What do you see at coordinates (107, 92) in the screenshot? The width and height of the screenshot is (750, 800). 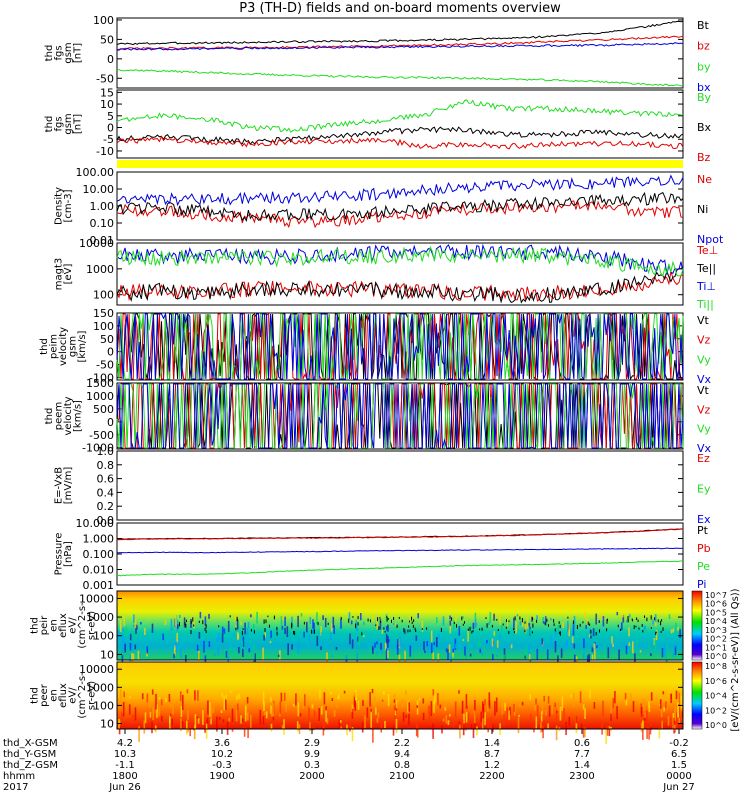 I see `y-tick-label: 15` at bounding box center [107, 92].